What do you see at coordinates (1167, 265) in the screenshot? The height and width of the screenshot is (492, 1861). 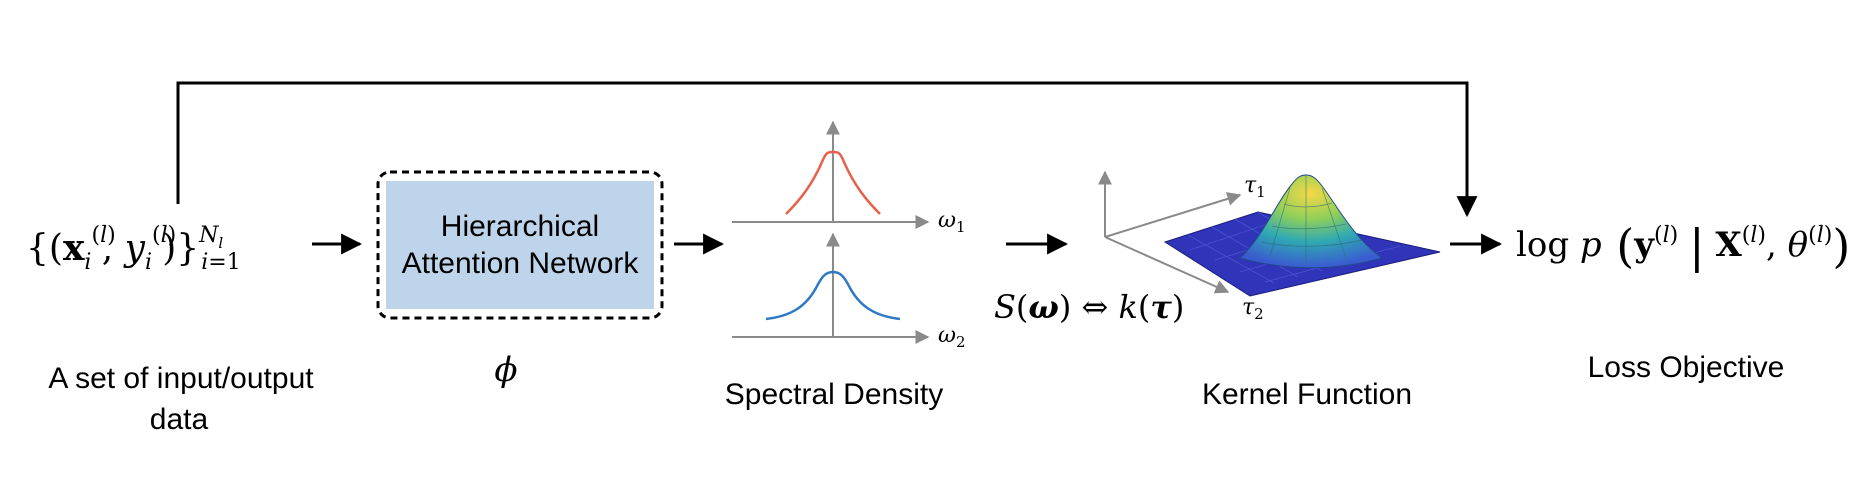 I see `kernel-tau2-axis` at bounding box center [1167, 265].